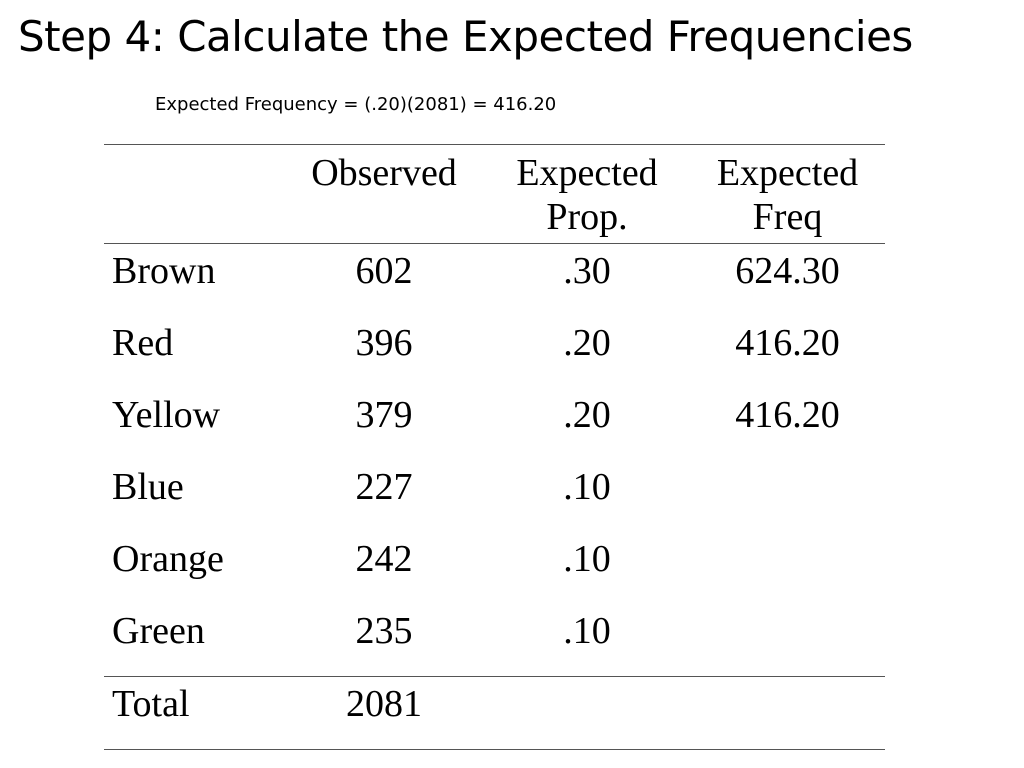 Image resolution: width=1024 pixels, height=768 pixels. What do you see at coordinates (384, 559) in the screenshot?
I see `observed-cell: 242` at bounding box center [384, 559].